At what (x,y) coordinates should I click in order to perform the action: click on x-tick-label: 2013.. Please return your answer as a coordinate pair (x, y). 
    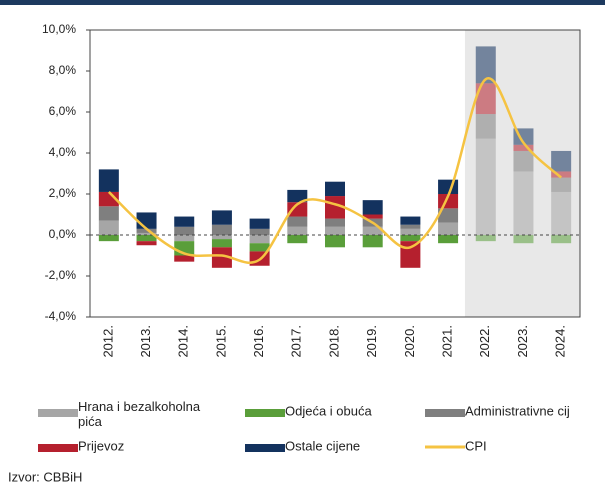
    Looking at the image, I should click on (145, 341).